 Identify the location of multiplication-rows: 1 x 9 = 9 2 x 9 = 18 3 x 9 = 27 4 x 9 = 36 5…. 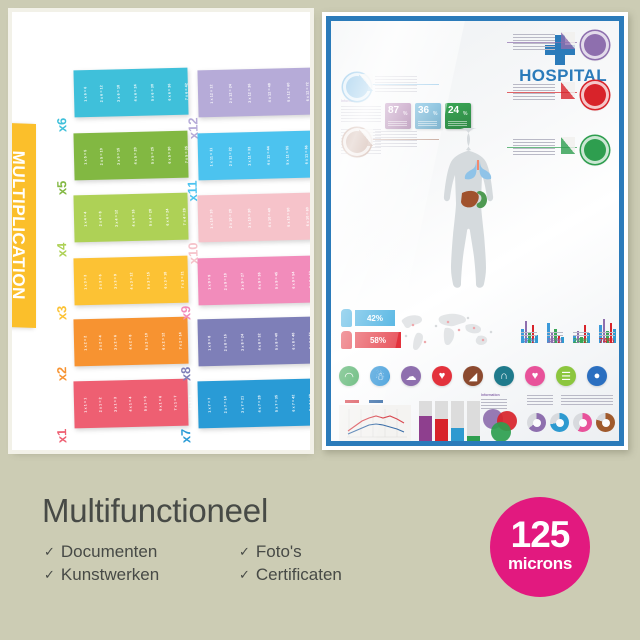
(253, 281).